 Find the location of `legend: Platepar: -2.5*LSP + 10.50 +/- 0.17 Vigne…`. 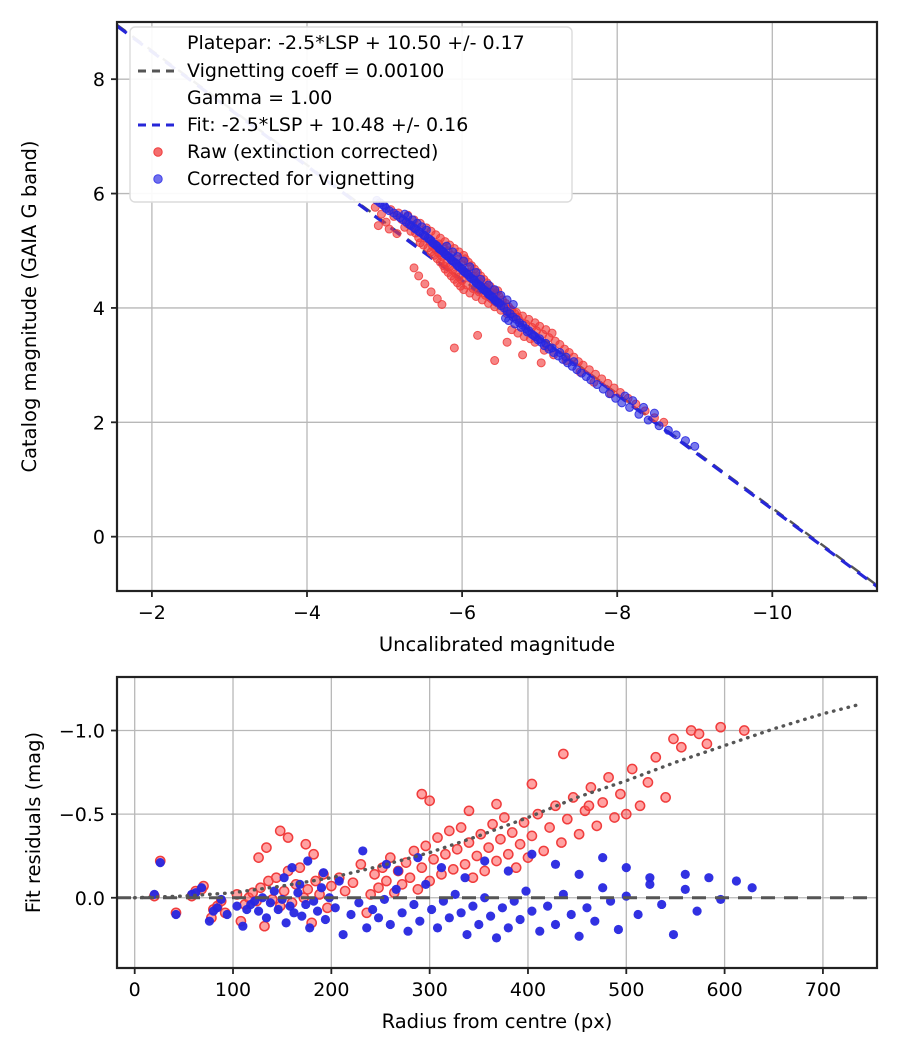

legend: Platepar: -2.5*LSP + 10.50 +/- 0.17 Vigne… is located at coordinates (351, 114).